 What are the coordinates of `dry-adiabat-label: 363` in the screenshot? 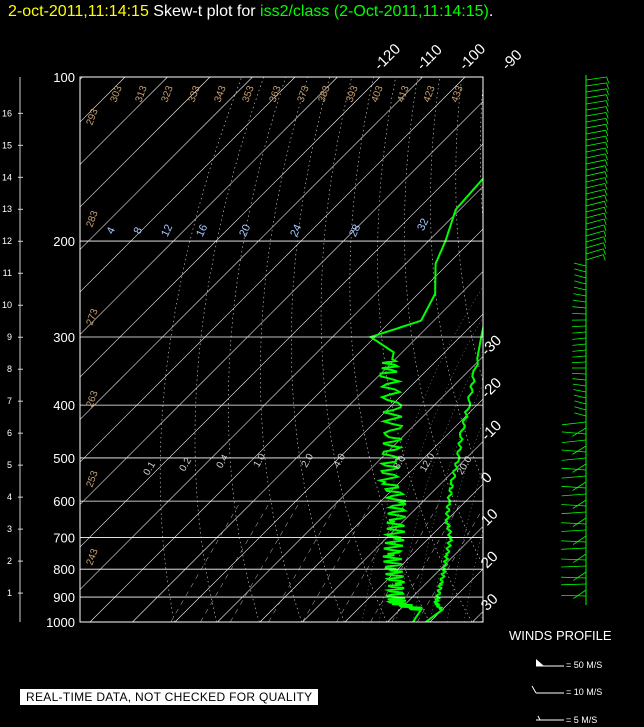 It's located at (276, 94).